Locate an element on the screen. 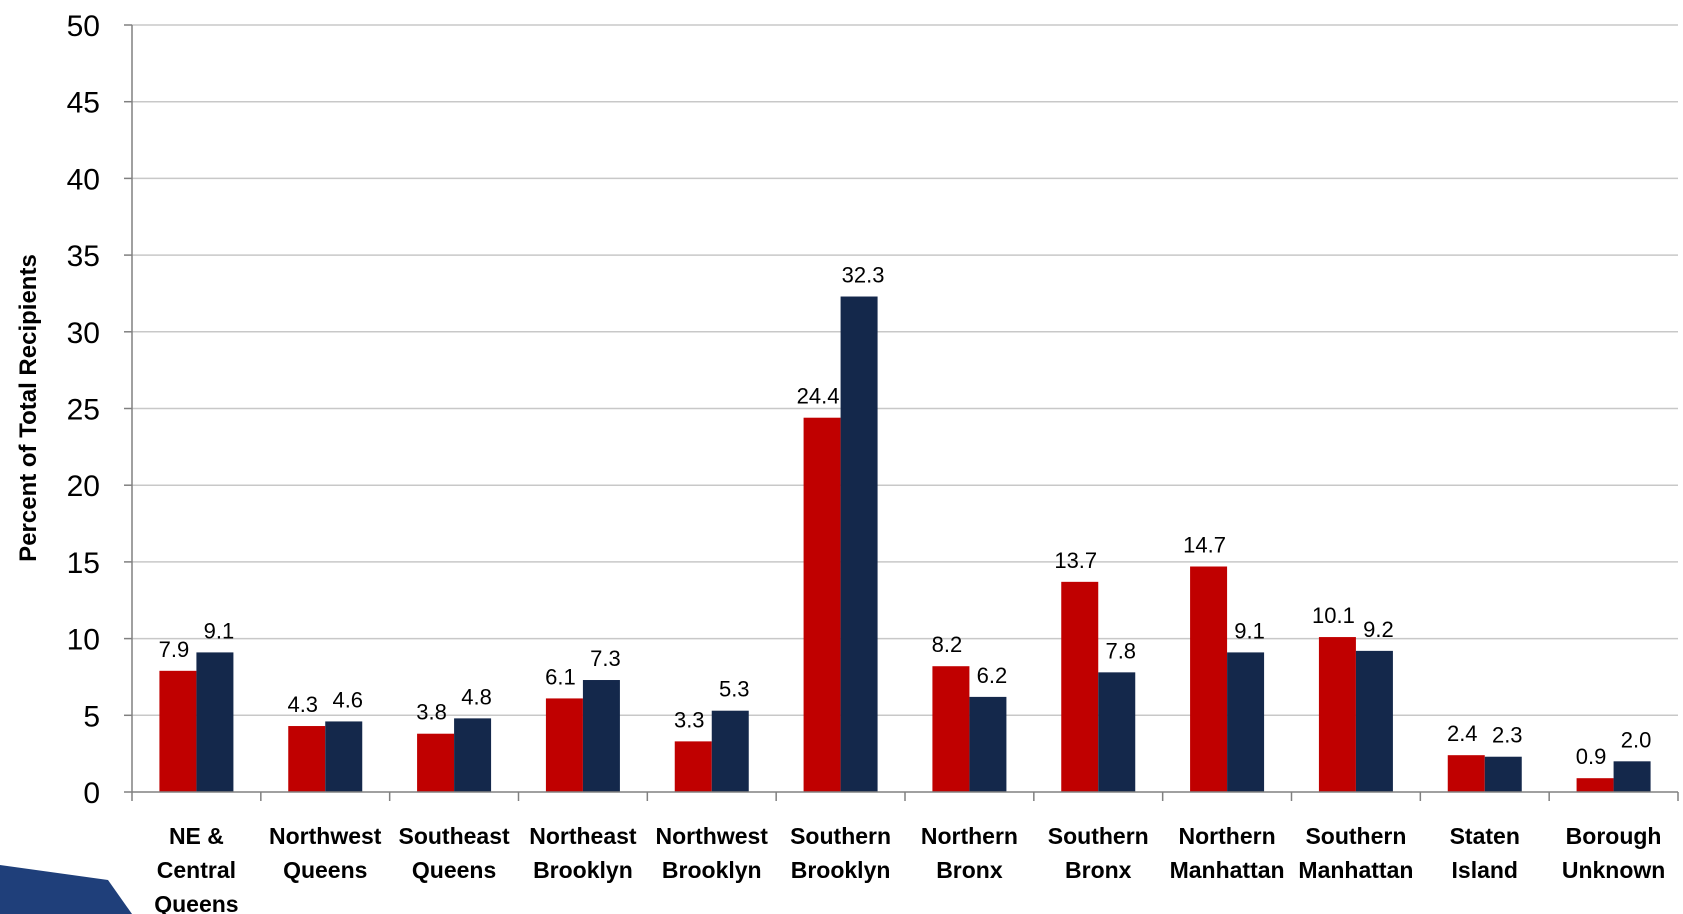 This screenshot has height=914, width=1683. y-axis-title: Percent of Total Recipients is located at coordinates (28, 408).